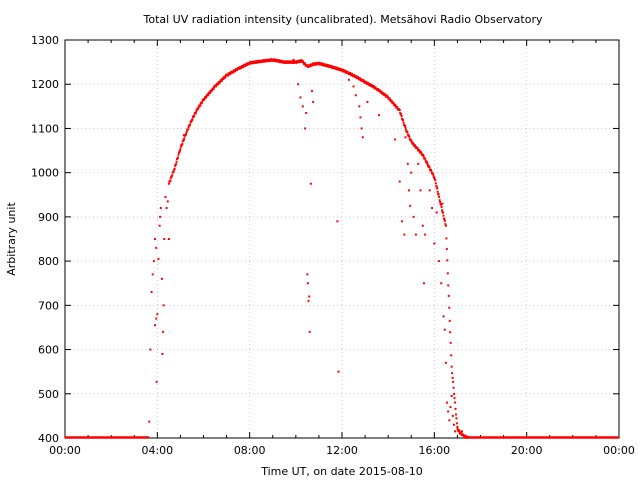  I want to click on y-axis-label: Arbitrary unit, so click(11, 239).